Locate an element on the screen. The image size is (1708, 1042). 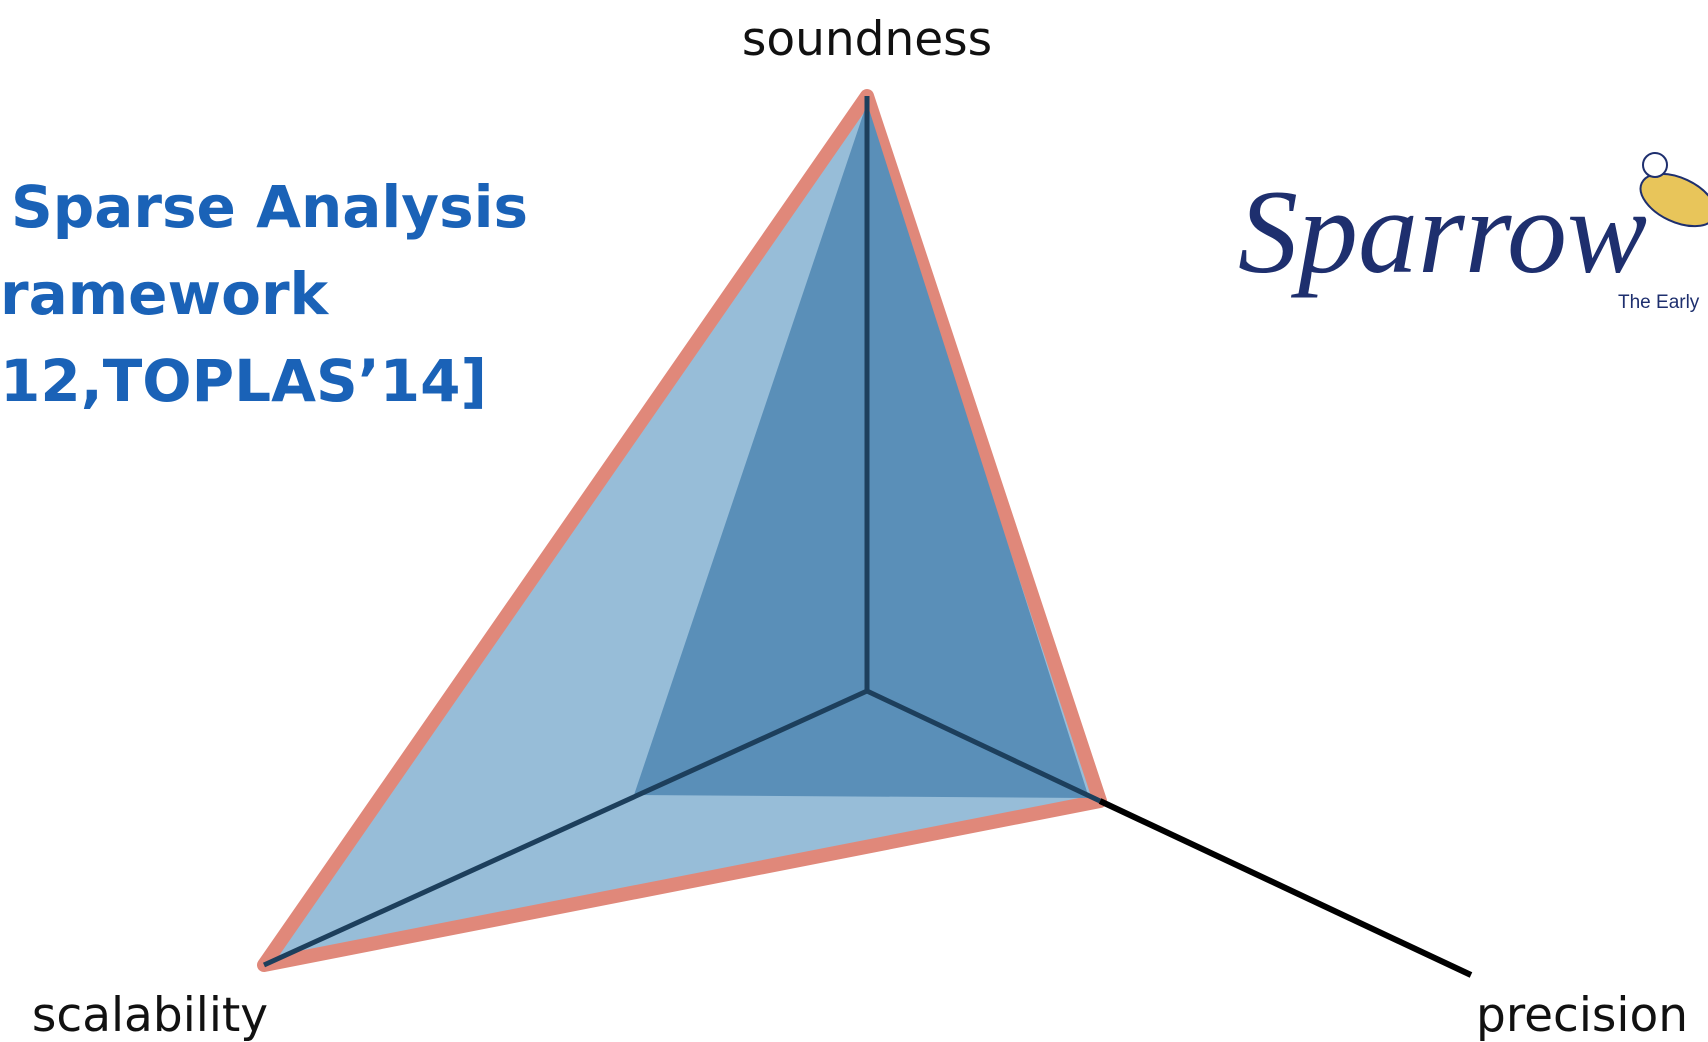
axis-label: soundness is located at coordinates (867, 39).